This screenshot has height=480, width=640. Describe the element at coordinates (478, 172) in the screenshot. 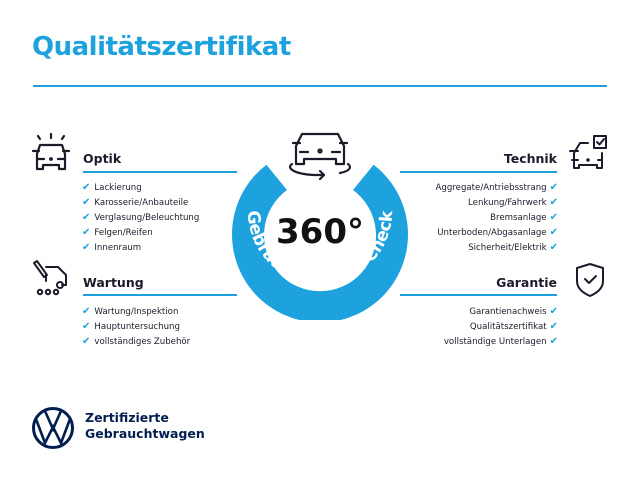

I see `section-divider-technik` at that location.